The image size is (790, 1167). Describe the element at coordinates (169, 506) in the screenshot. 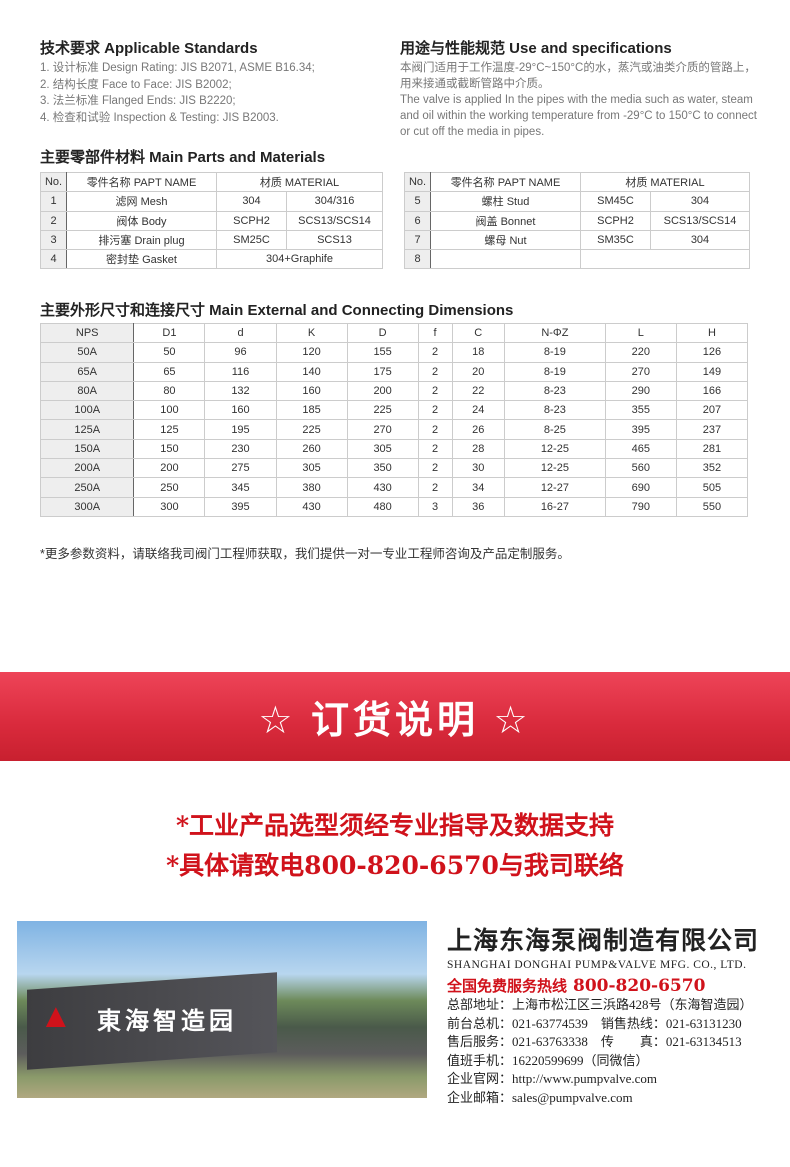

I see `table-cell: 300` at that location.